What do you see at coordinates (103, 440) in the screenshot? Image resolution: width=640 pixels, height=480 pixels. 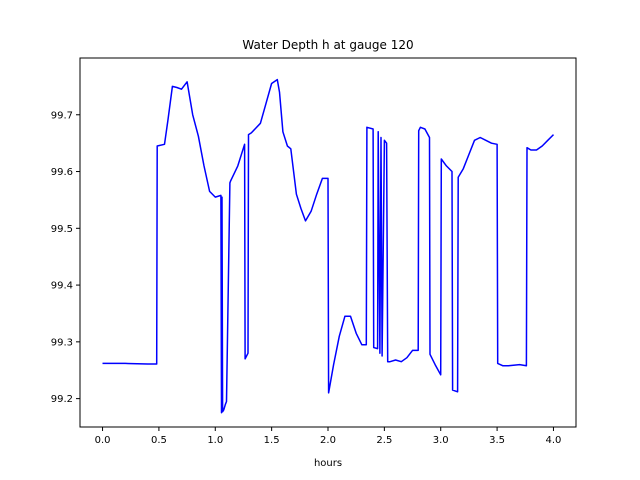 I see `x-tick-label: 0.0` at bounding box center [103, 440].